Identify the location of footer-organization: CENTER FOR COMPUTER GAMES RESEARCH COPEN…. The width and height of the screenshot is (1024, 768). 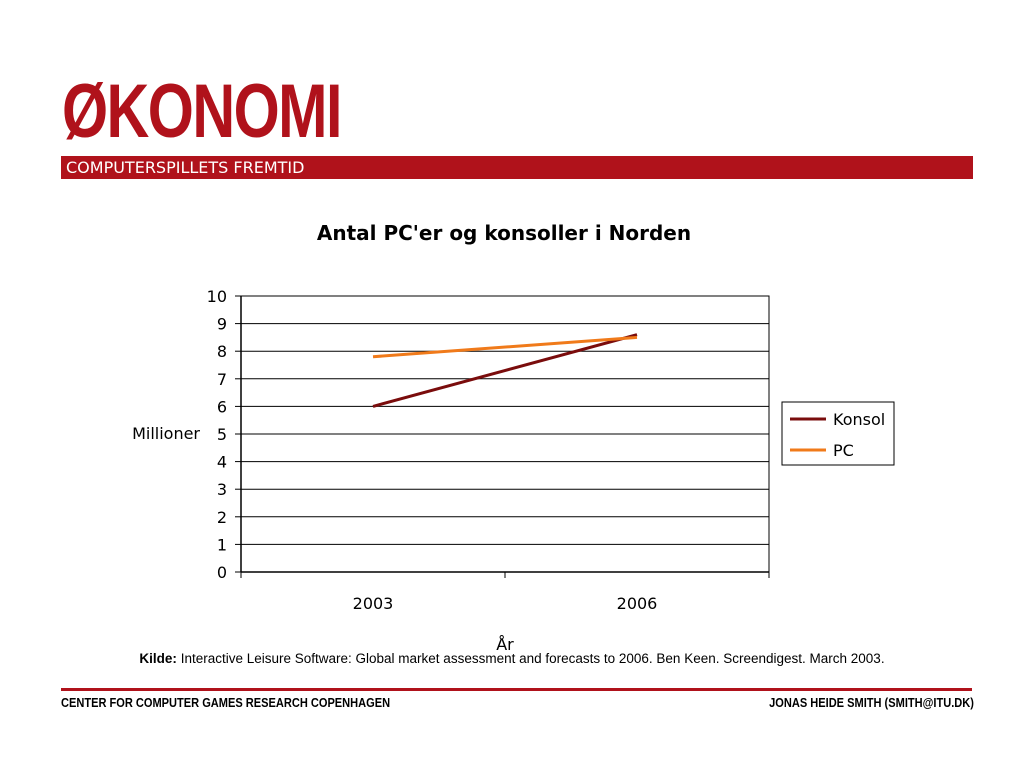
(226, 702).